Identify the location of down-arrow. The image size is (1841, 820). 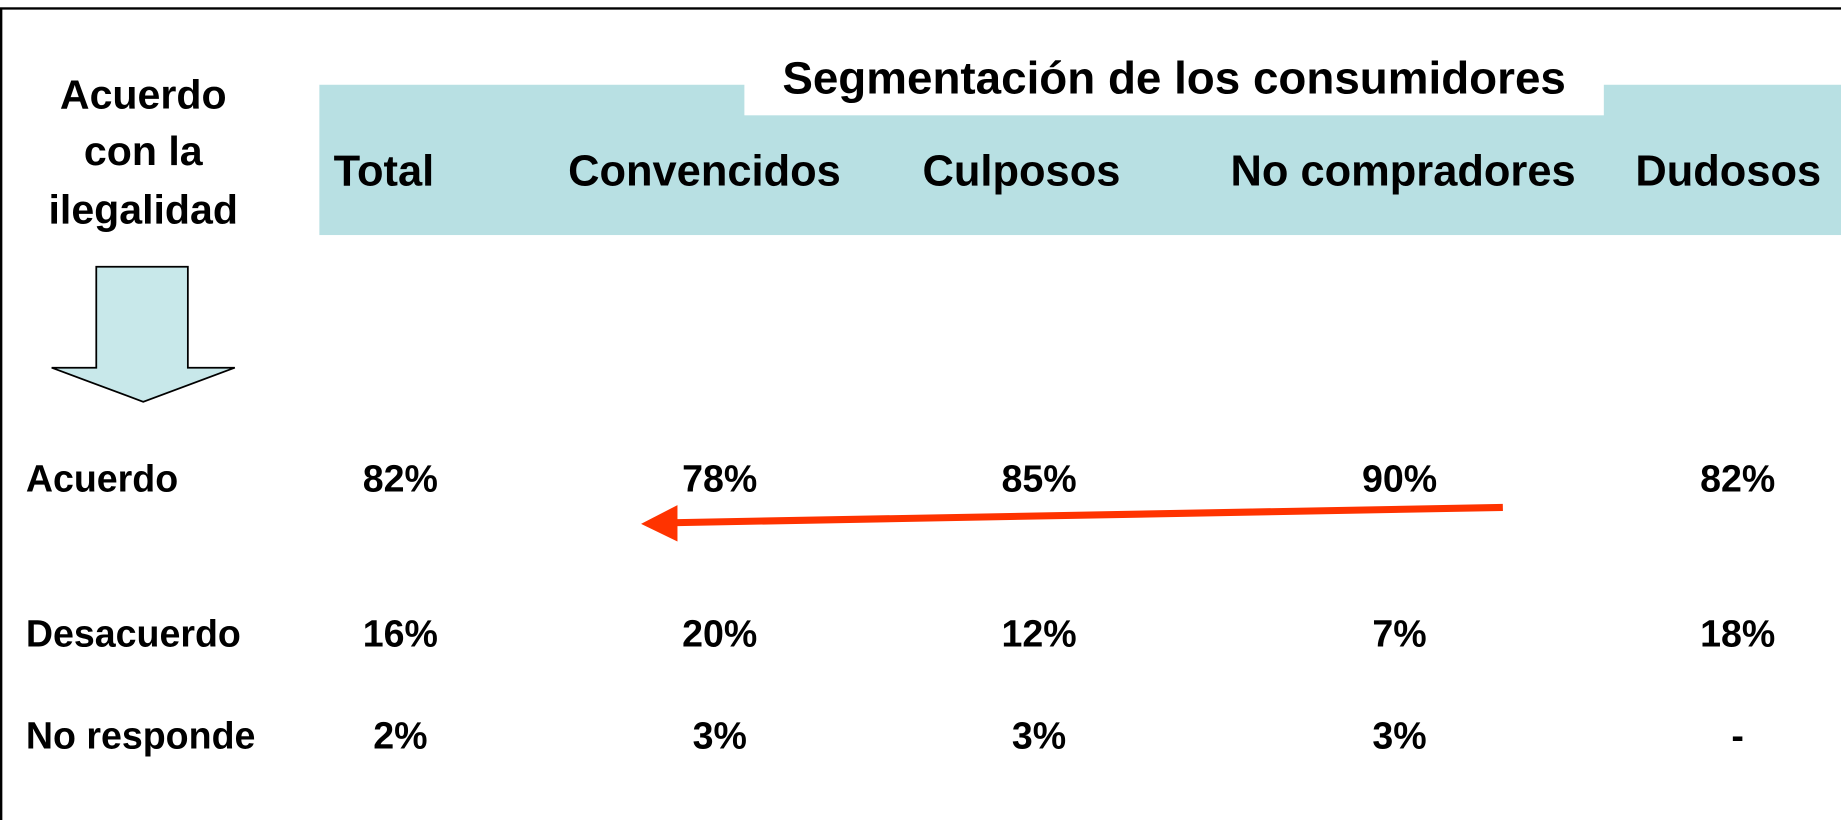
(143, 334).